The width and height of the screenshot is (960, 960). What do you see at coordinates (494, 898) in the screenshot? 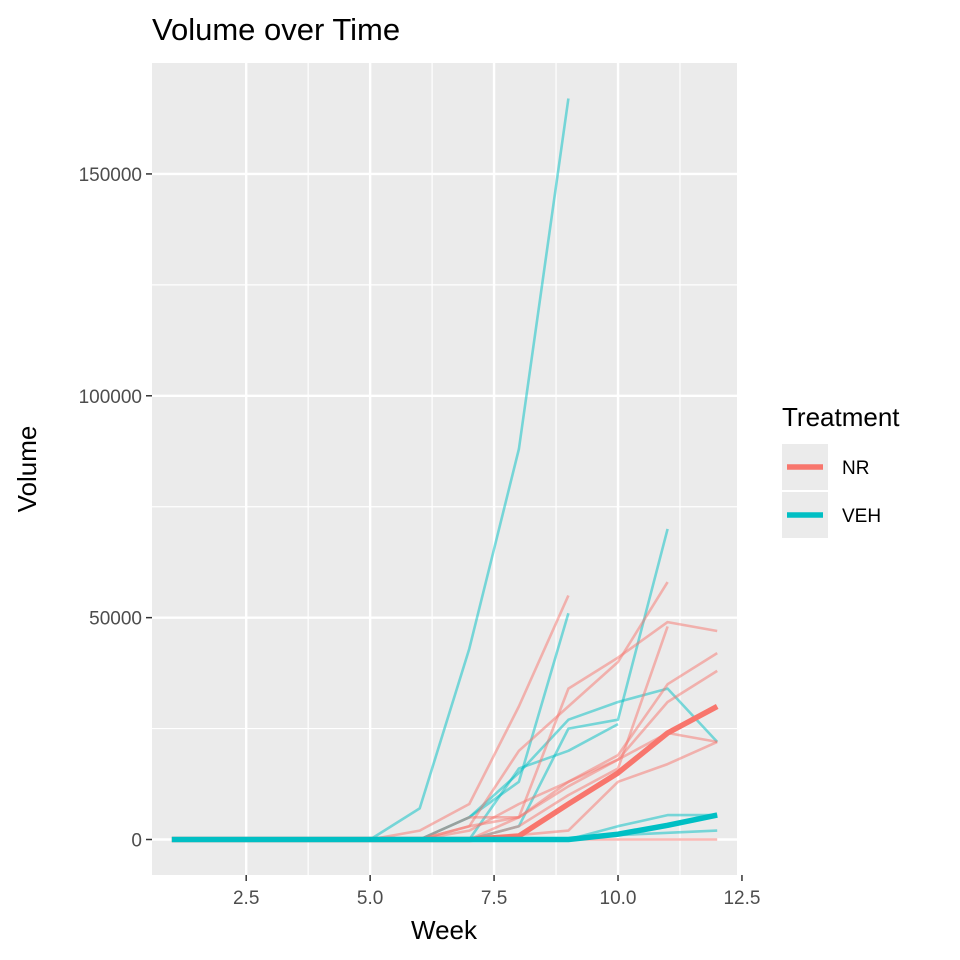
I see `x-tick-label: 7.5` at bounding box center [494, 898].